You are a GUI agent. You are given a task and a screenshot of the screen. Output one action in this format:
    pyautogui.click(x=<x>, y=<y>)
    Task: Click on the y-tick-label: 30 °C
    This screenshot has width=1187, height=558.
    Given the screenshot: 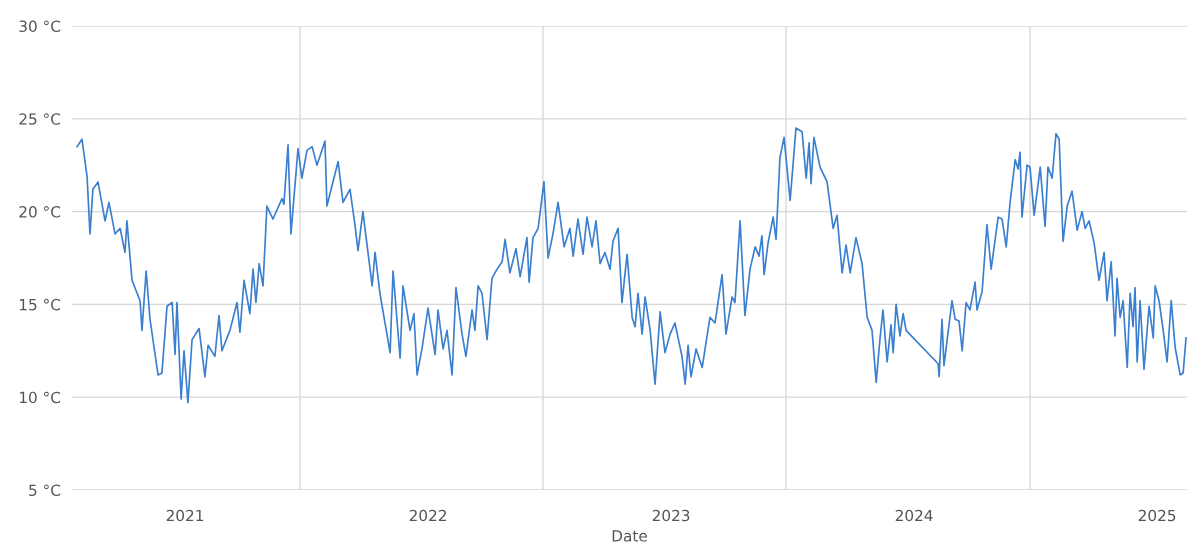 What is the action you would take?
    pyautogui.click(x=40, y=26)
    